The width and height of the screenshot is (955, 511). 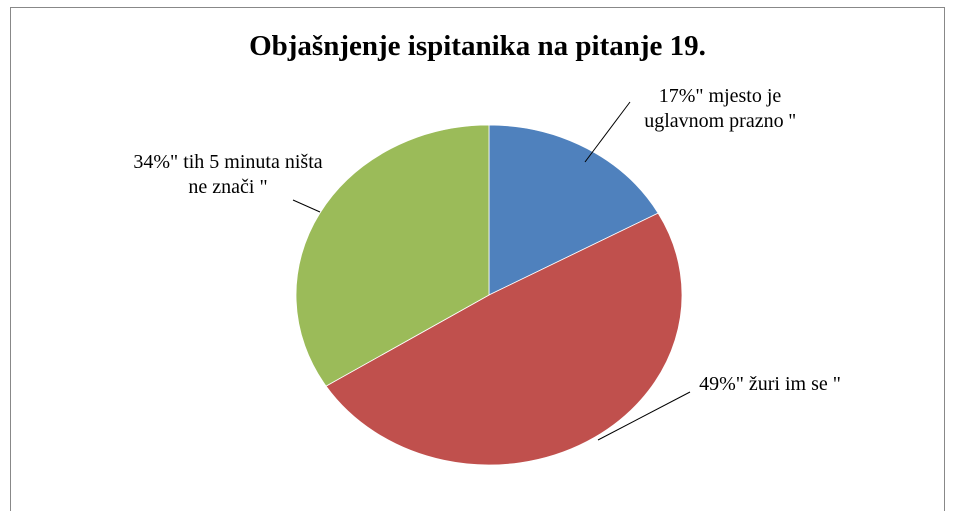 I want to click on data-label: 17%" mjesto je uglavnom prazno '', so click(x=720, y=109).